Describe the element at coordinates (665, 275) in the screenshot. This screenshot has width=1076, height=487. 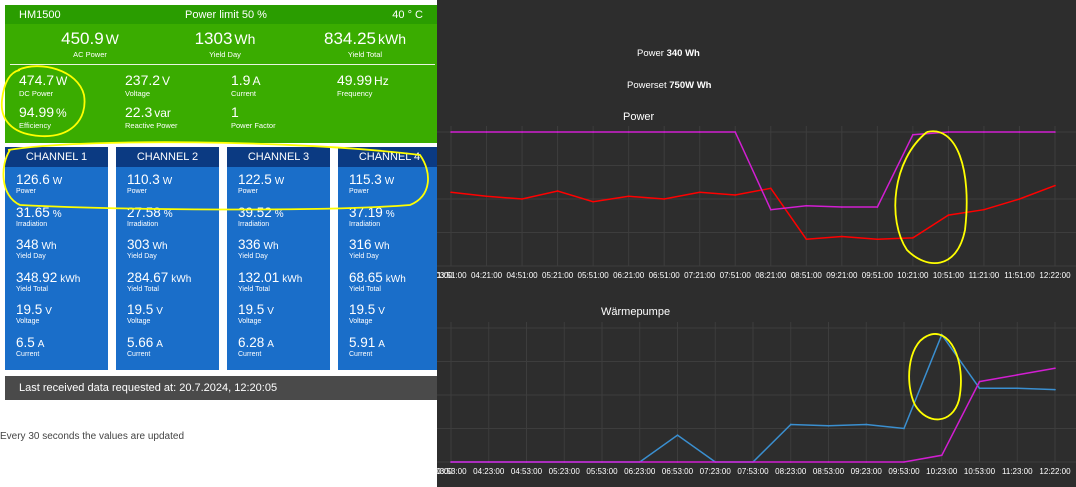
I see `x-tick-label: 06:51:00` at that location.